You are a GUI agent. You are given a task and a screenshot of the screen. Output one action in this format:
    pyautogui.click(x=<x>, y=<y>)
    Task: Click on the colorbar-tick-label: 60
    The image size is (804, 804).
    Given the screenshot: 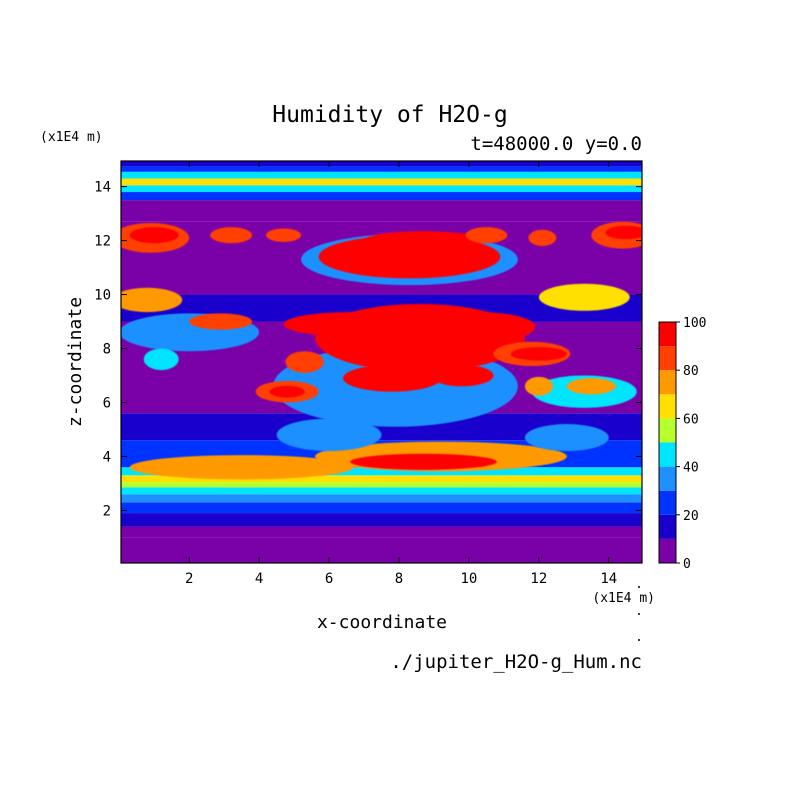 What is the action you would take?
    pyautogui.click(x=691, y=419)
    